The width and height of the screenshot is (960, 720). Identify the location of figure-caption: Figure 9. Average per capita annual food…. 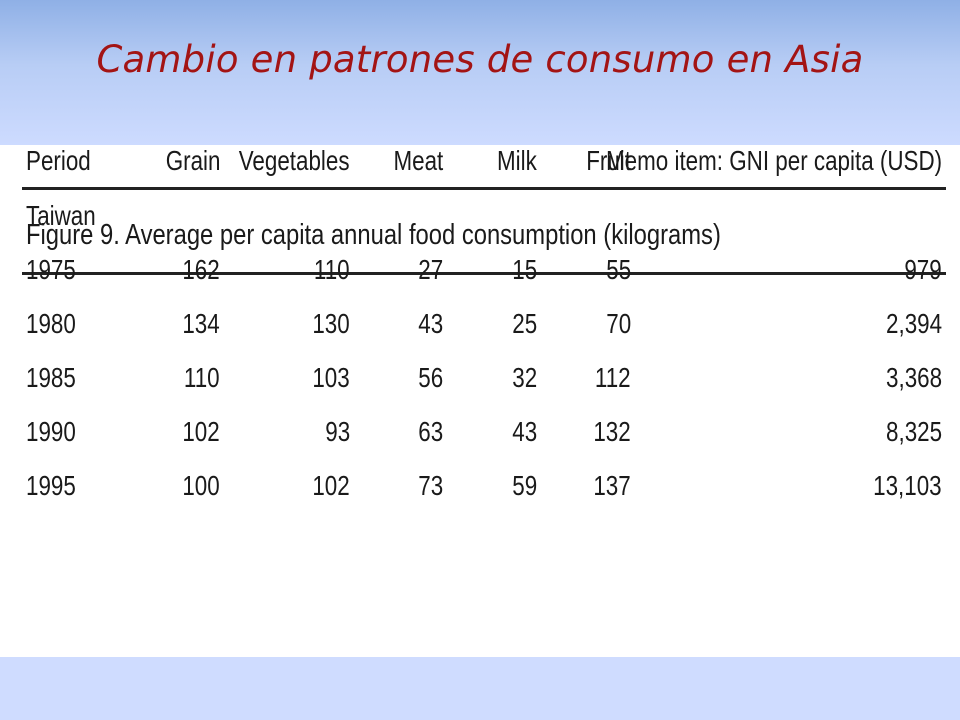
(373, 235).